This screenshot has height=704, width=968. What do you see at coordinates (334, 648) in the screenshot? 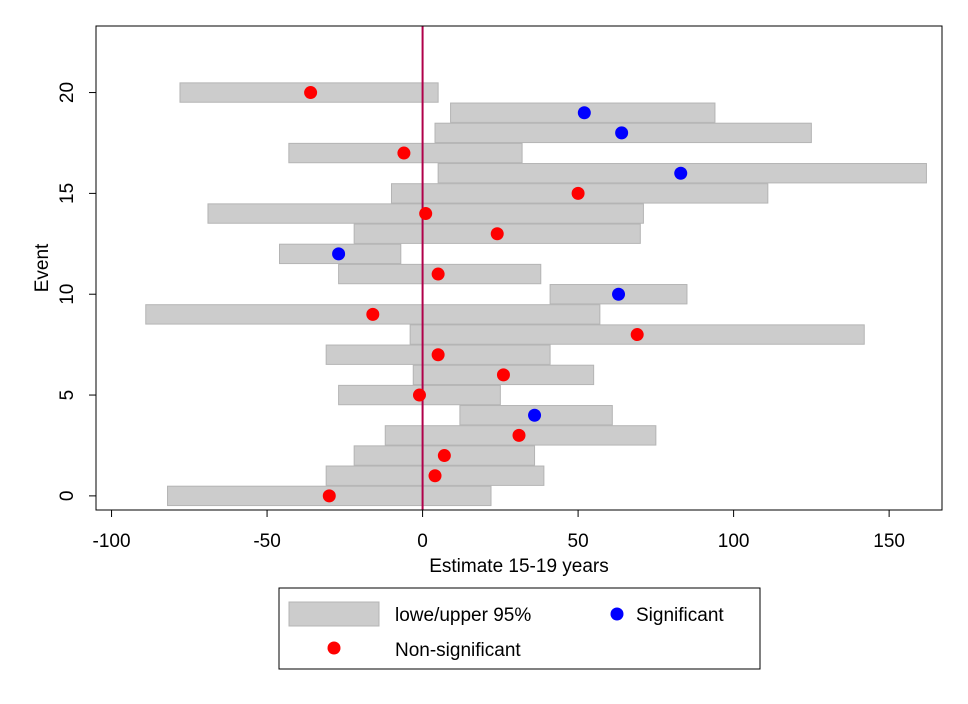
I see `legend-non-significant-swatch` at bounding box center [334, 648].